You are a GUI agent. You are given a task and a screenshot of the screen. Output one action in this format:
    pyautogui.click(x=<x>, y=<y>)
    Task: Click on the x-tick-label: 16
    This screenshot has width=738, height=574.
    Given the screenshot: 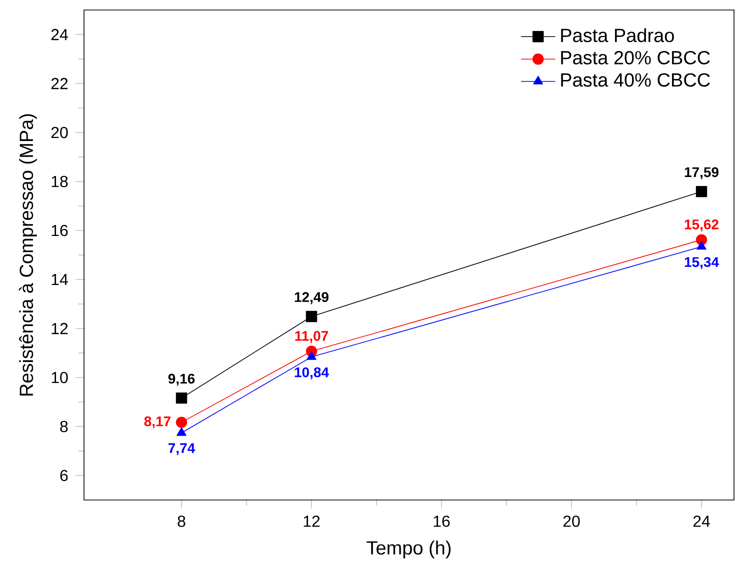 What is the action you would take?
    pyautogui.click(x=442, y=521)
    